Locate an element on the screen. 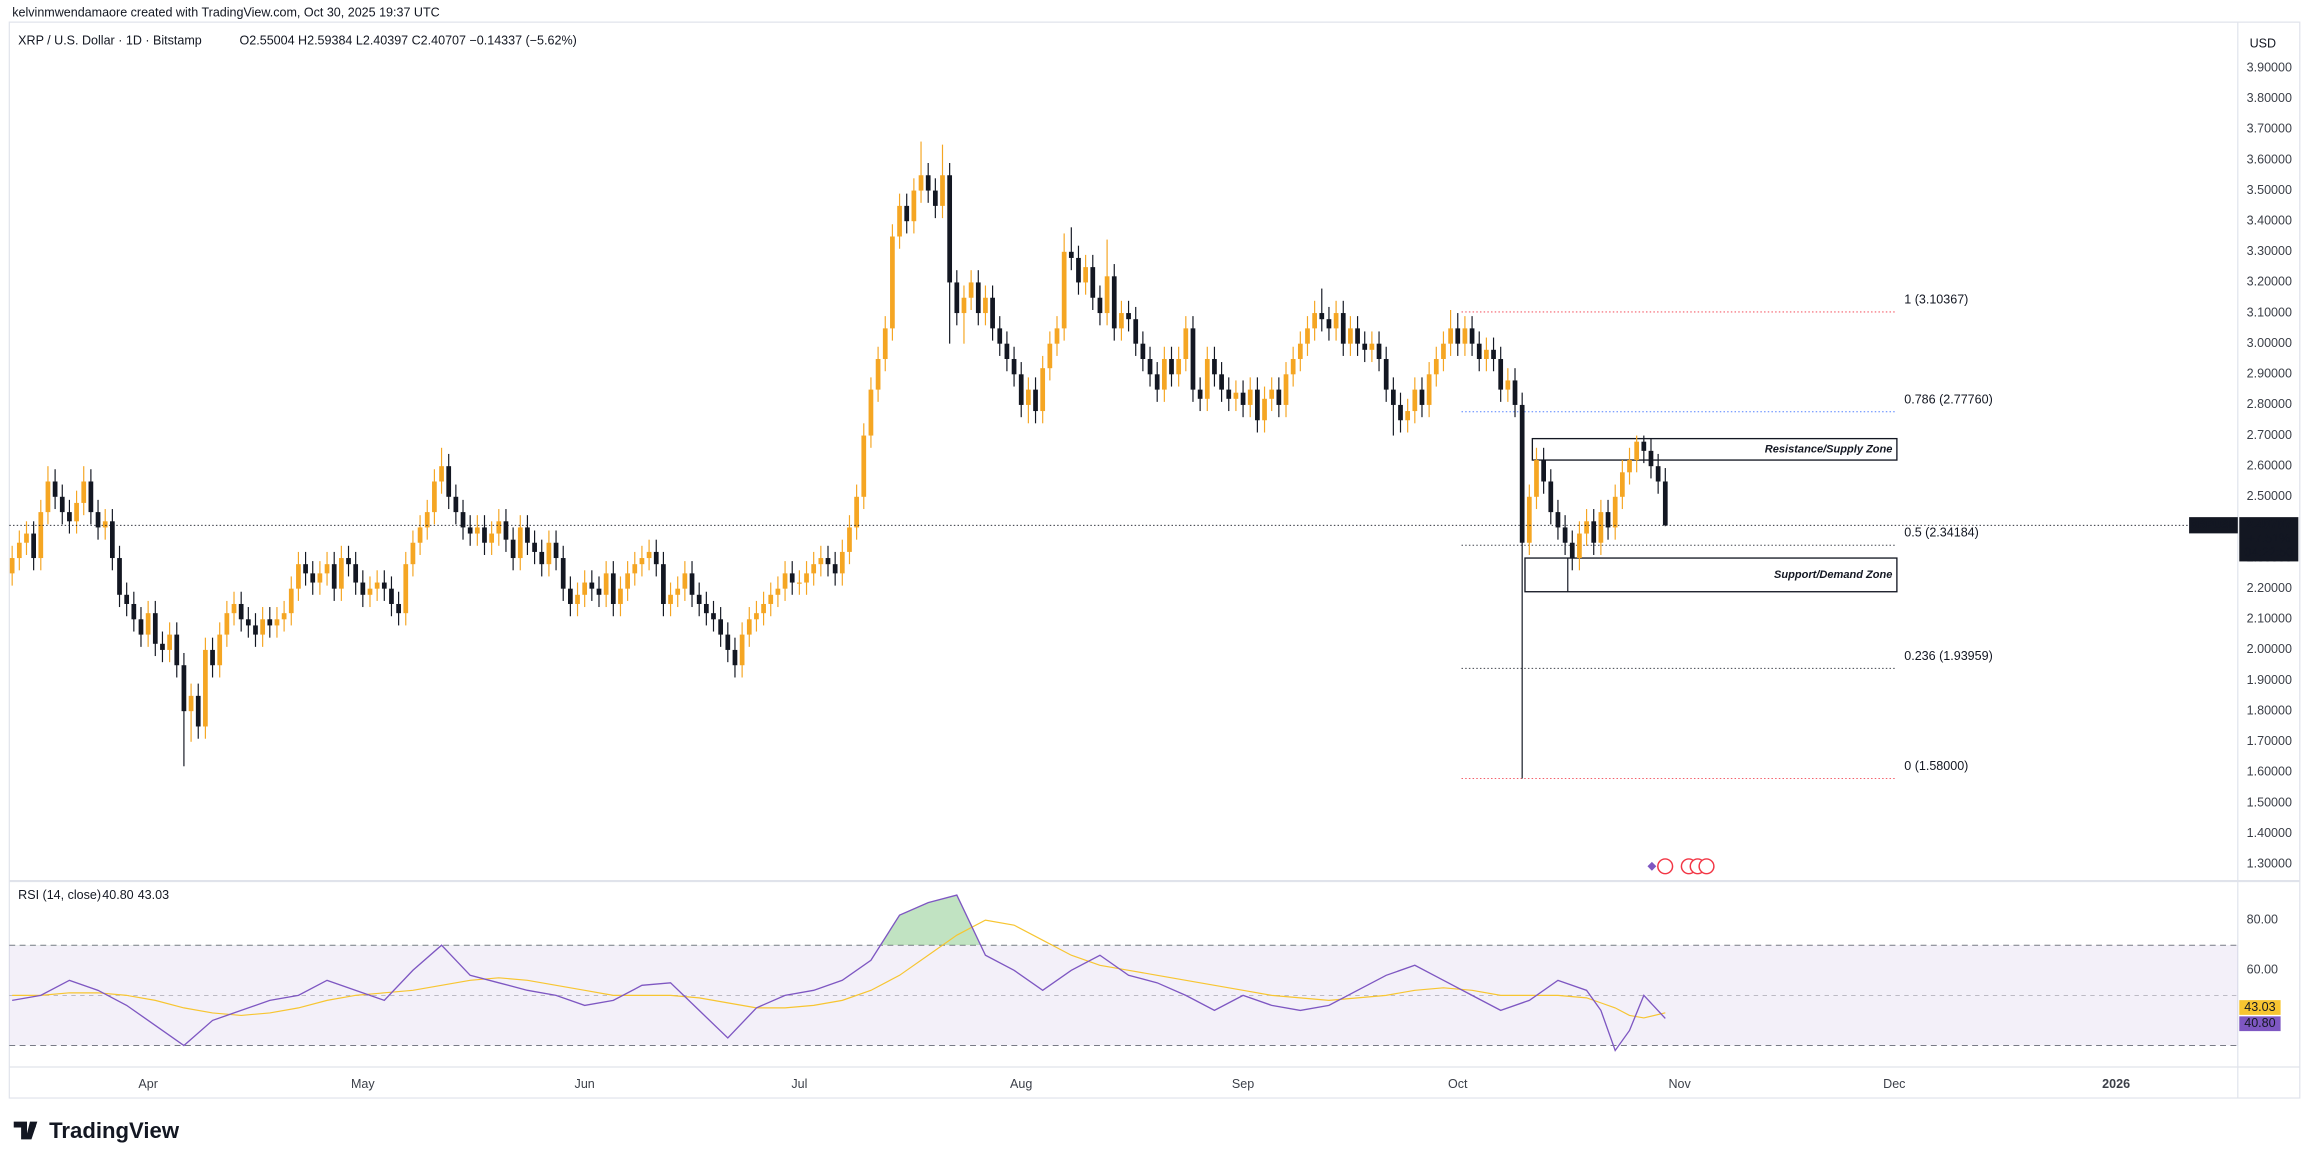  logo: TradingView is located at coordinates (96, 1130).